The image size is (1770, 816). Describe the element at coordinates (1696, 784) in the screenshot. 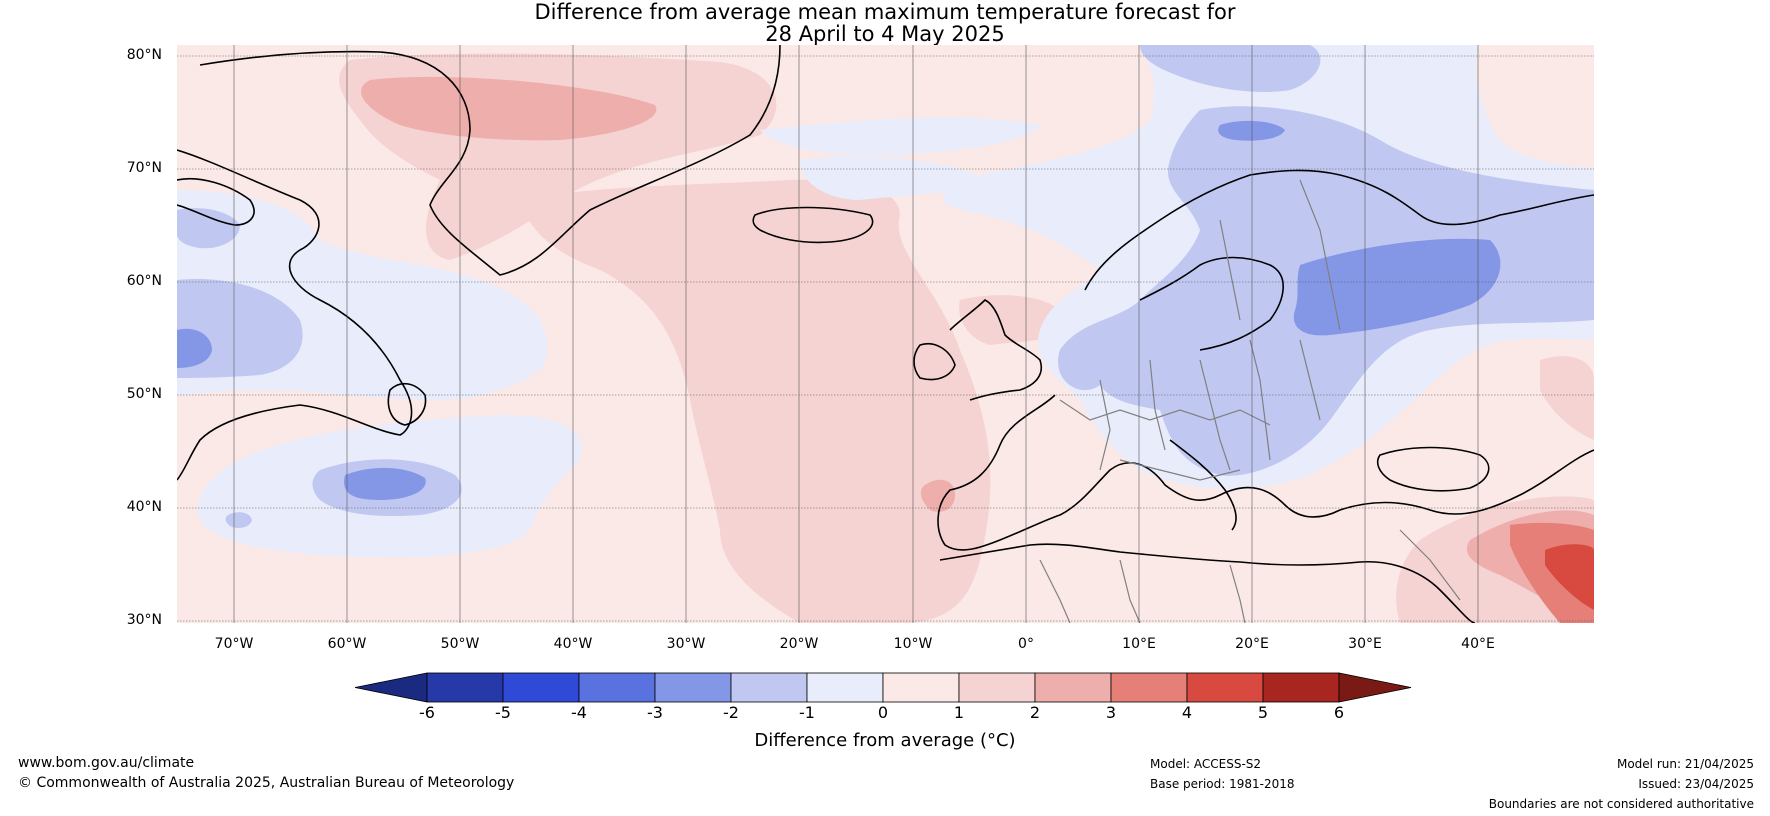

I see `issued-text: Issued: 23/04/2025` at that location.